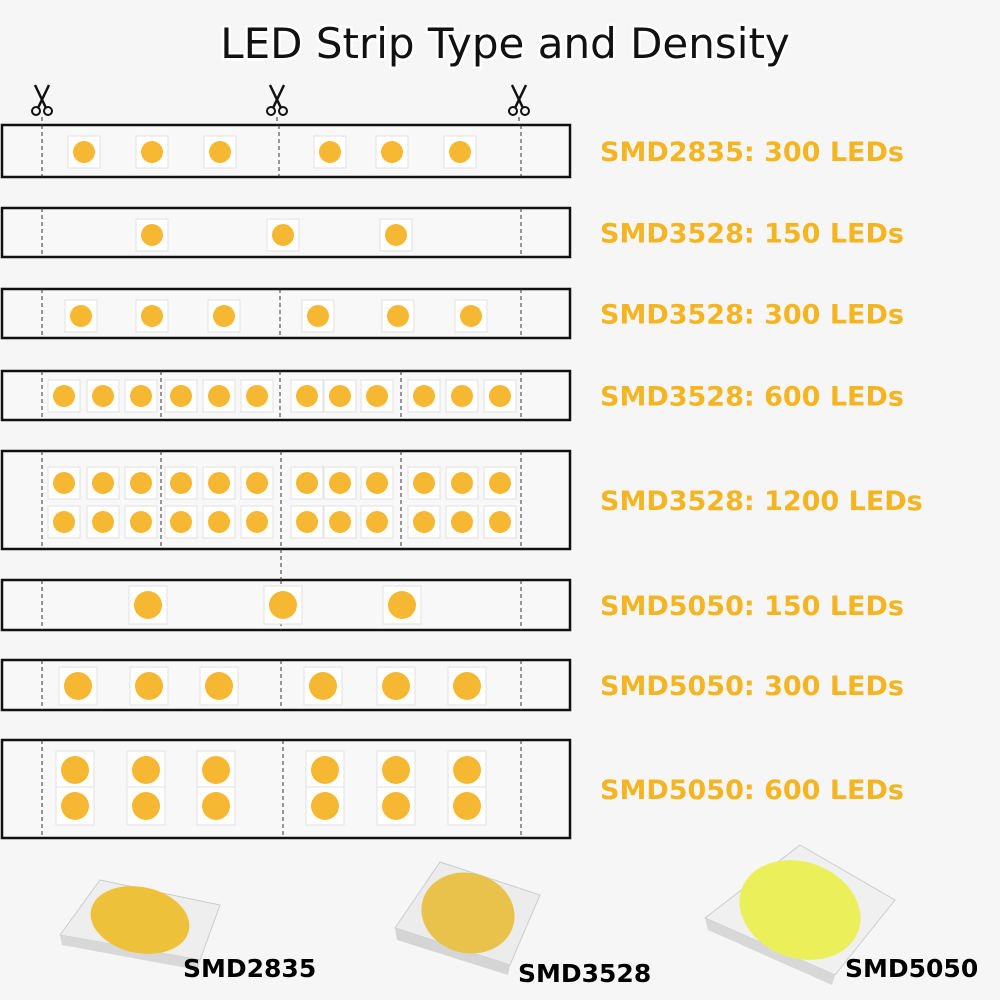  I want to click on chip-label: SMD2835, so click(249, 968).